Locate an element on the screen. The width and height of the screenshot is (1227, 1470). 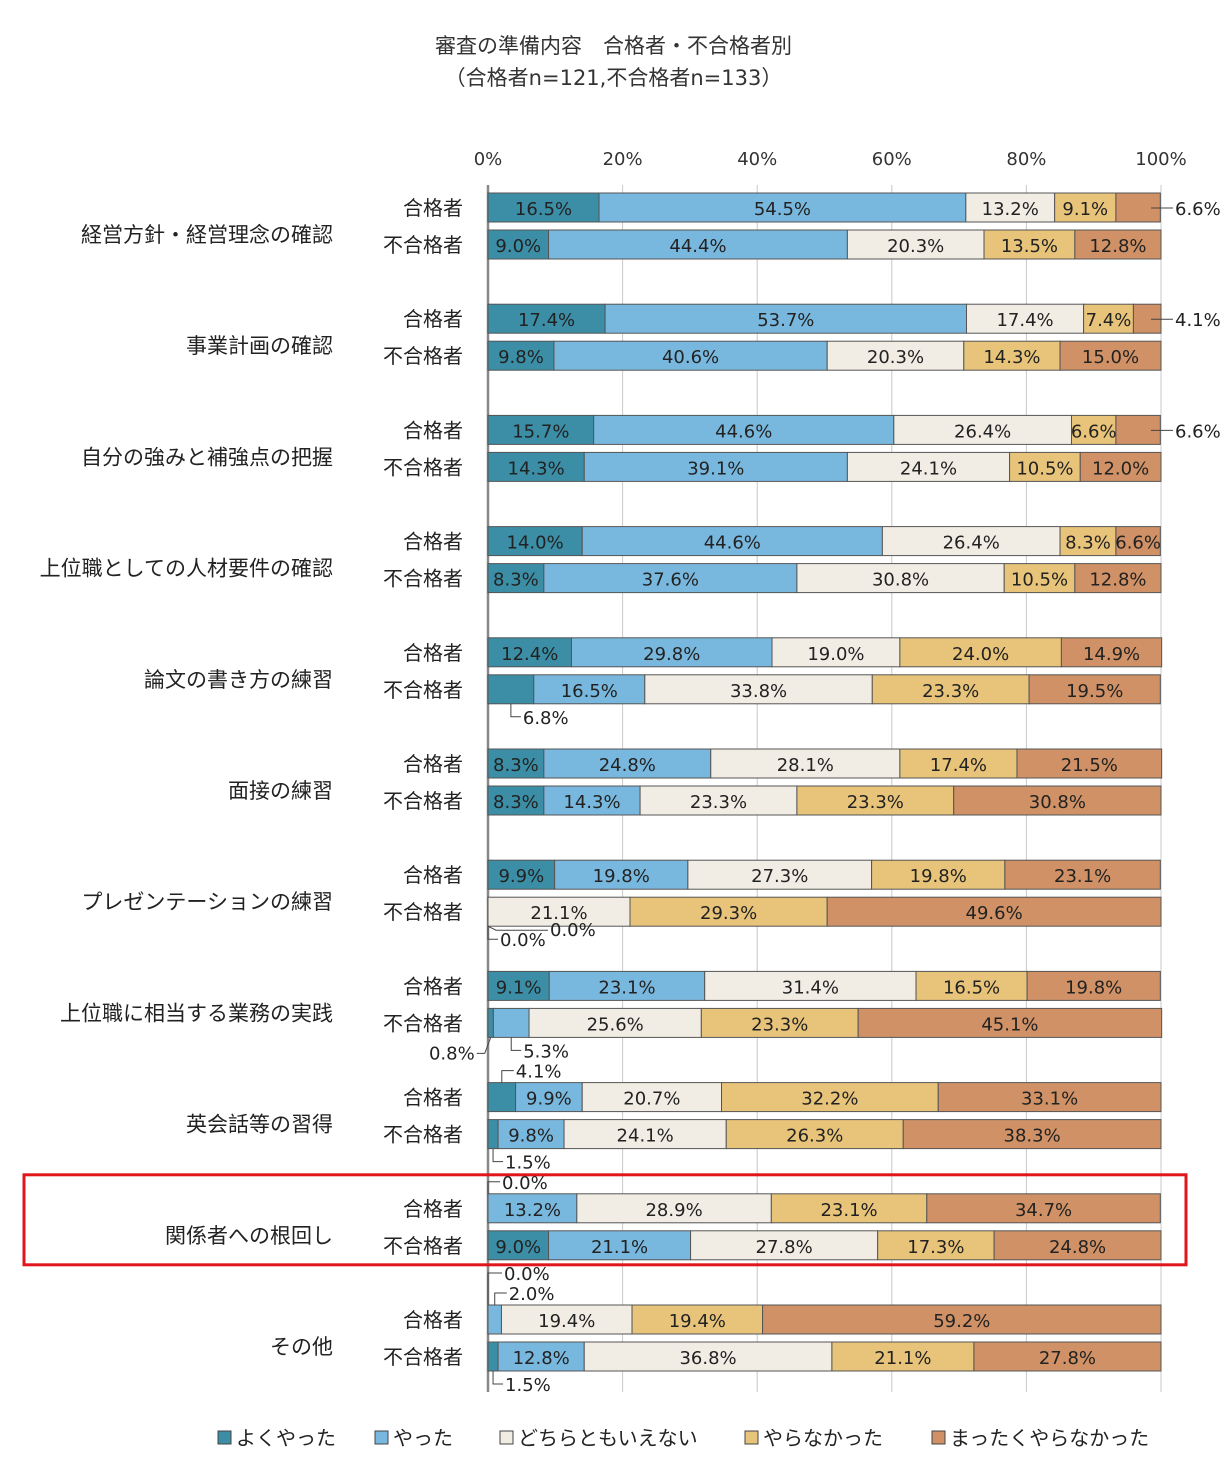
data-label: 40.6% is located at coordinates (690, 357).